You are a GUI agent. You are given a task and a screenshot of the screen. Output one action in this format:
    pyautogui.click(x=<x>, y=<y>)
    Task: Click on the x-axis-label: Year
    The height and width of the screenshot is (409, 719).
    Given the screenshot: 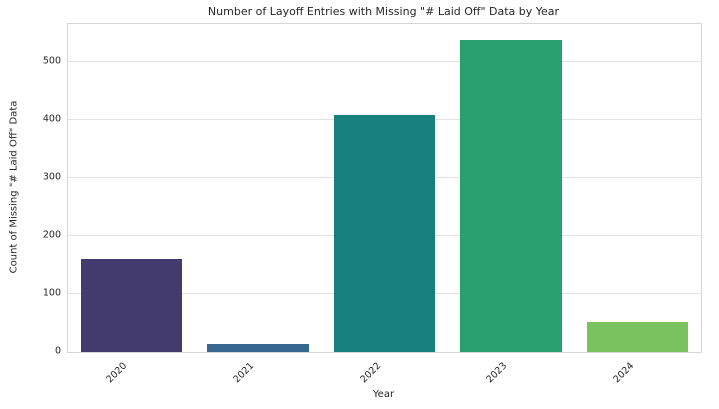 What is the action you would take?
    pyautogui.click(x=383, y=394)
    